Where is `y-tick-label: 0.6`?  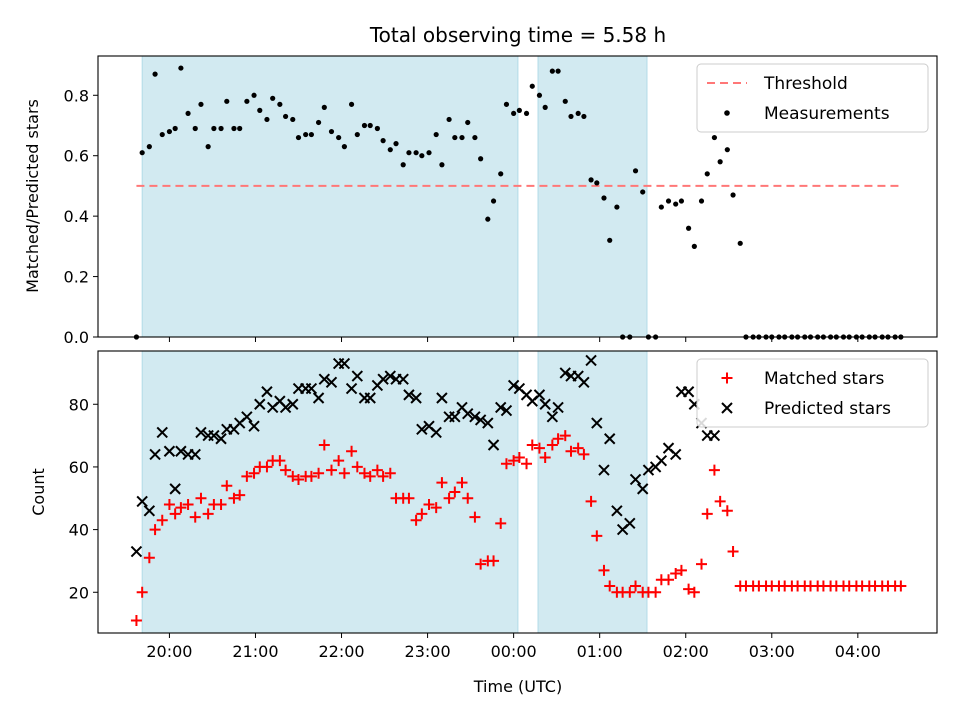
y-tick-label: 0.6 is located at coordinates (76, 156).